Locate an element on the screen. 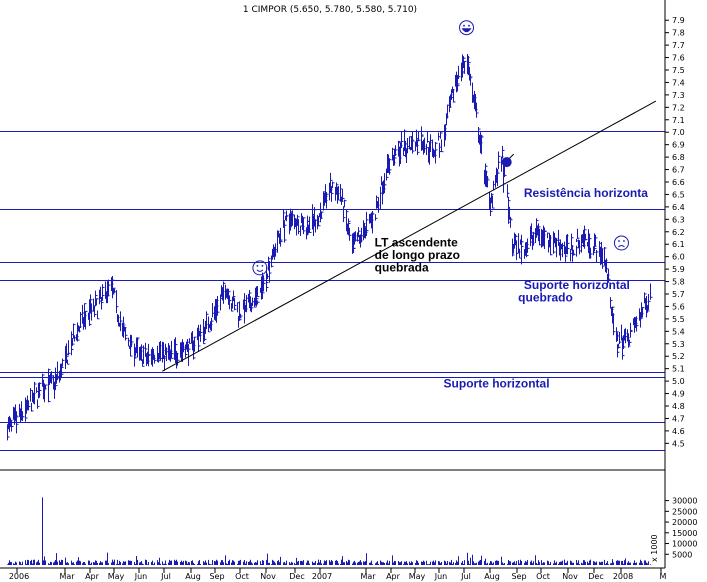  volume-tick-label: 15000 is located at coordinates (684, 533).